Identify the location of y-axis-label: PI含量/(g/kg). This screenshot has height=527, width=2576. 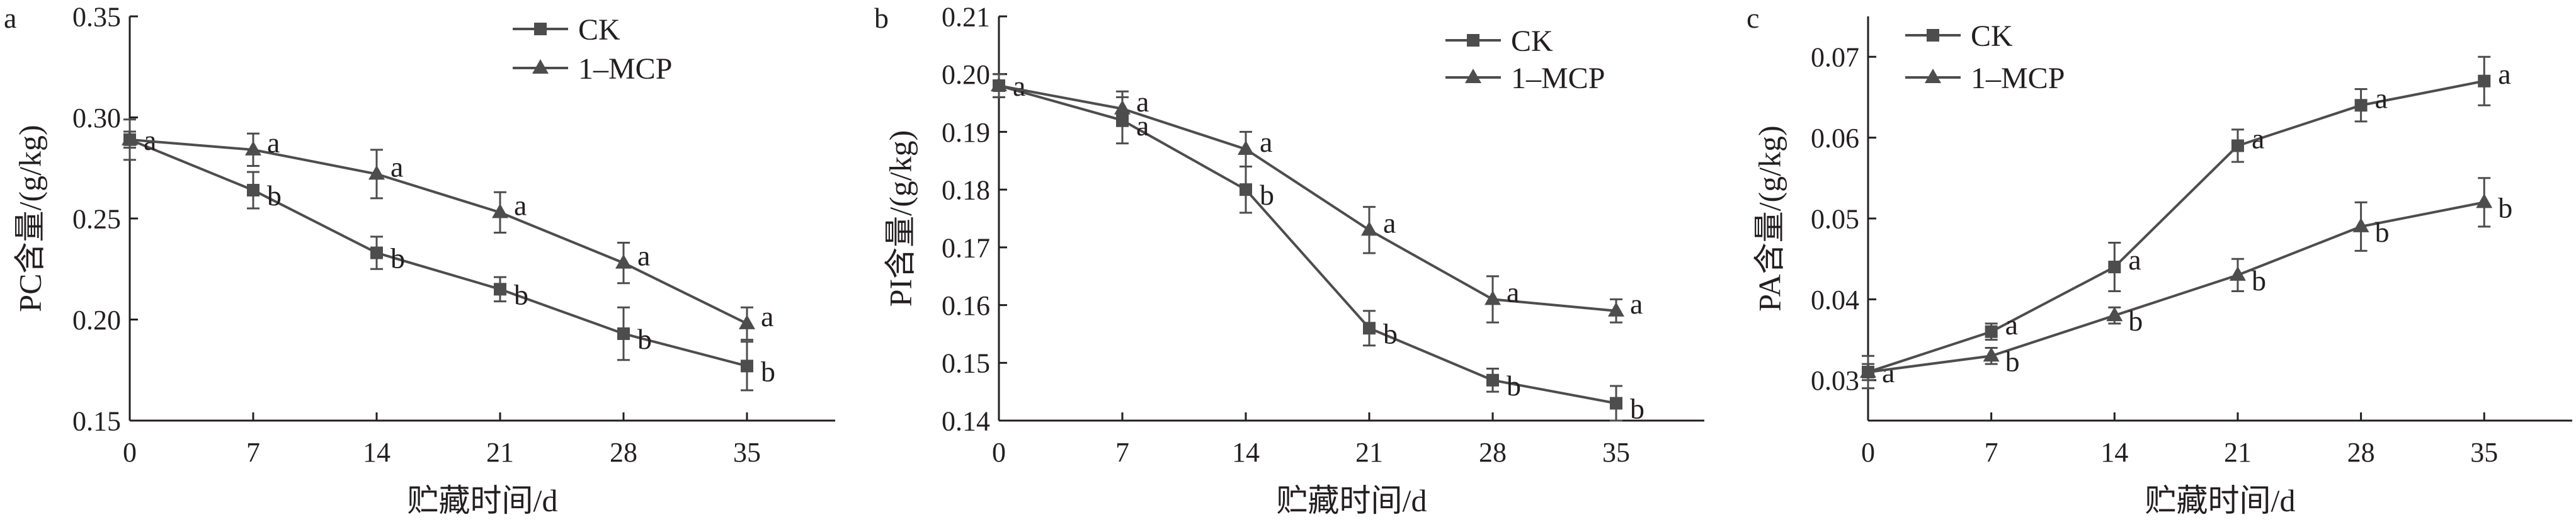
(900, 218).